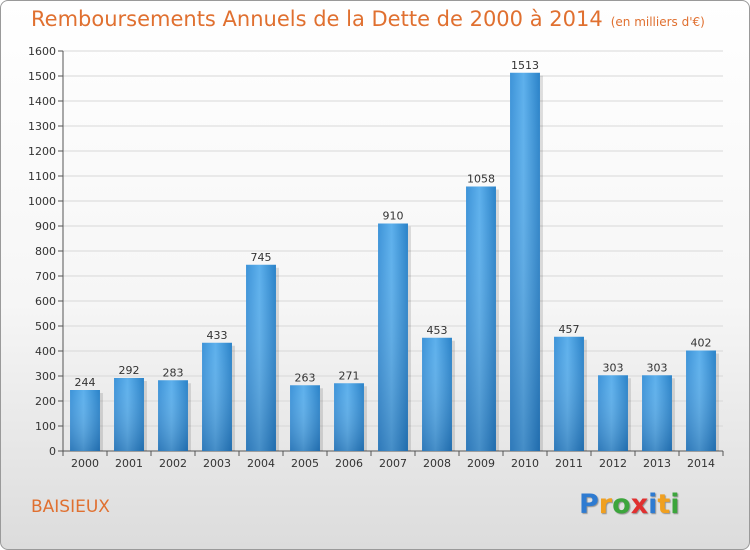 This screenshot has width=750, height=550. What do you see at coordinates (569, 329) in the screenshot?
I see `value-label-2011: 457` at bounding box center [569, 329].